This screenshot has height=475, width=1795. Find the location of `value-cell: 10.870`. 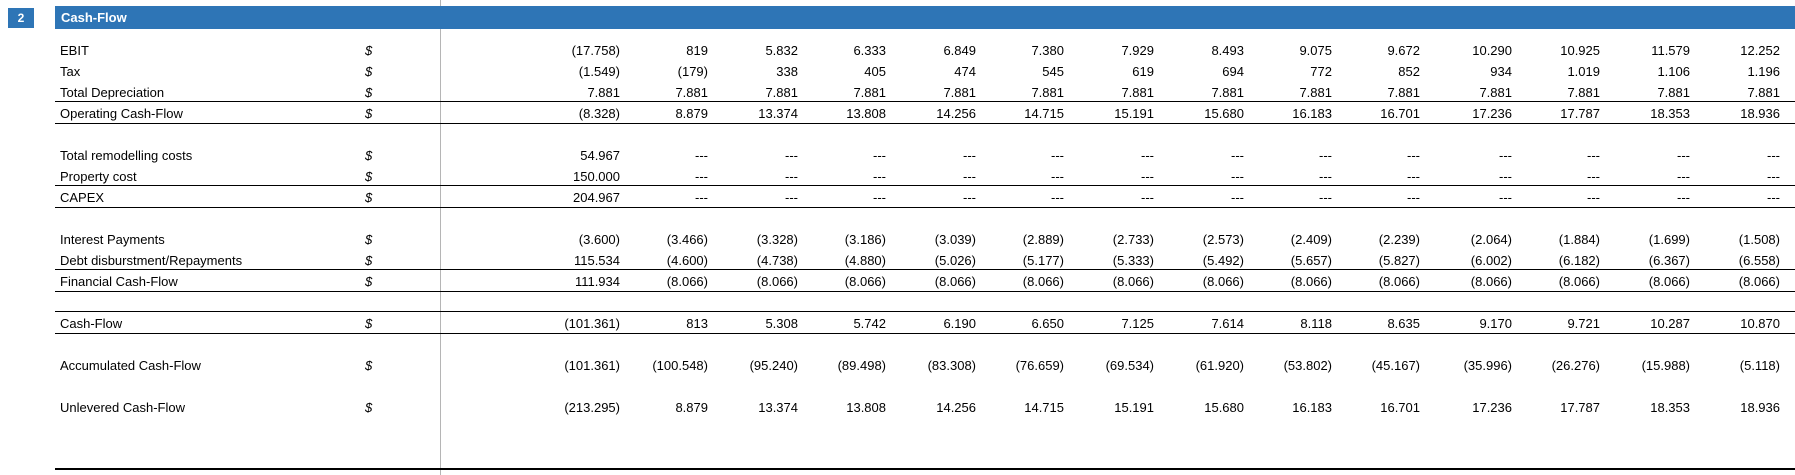

value-cell: 10.870 is located at coordinates (1760, 323).